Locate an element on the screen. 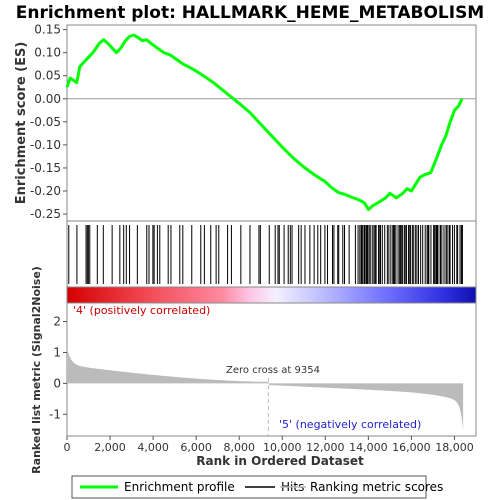  es-y-tick-label: 0.00 is located at coordinates (47, 99).